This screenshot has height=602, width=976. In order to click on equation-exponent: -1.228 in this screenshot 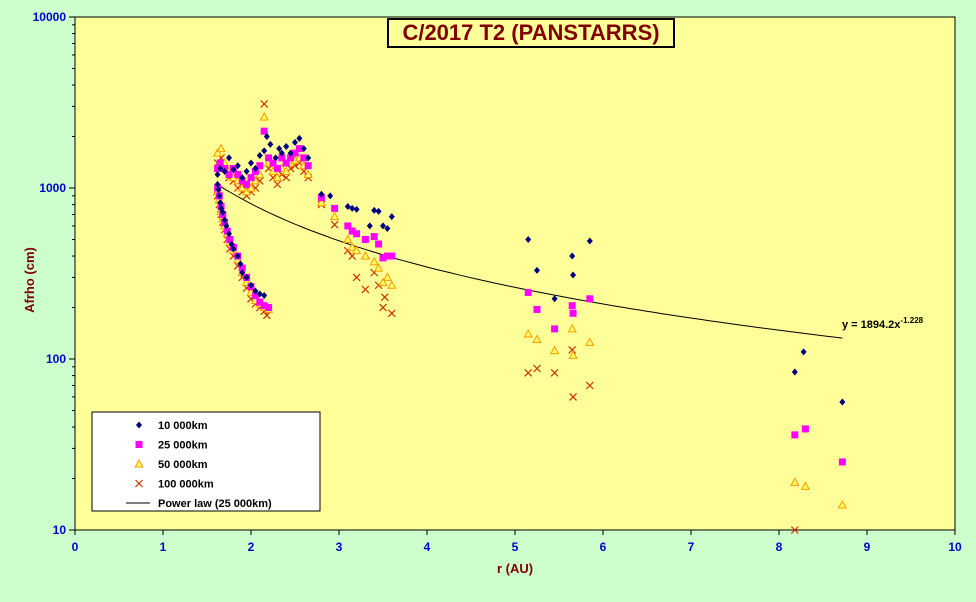, I will do `click(911, 320)`.